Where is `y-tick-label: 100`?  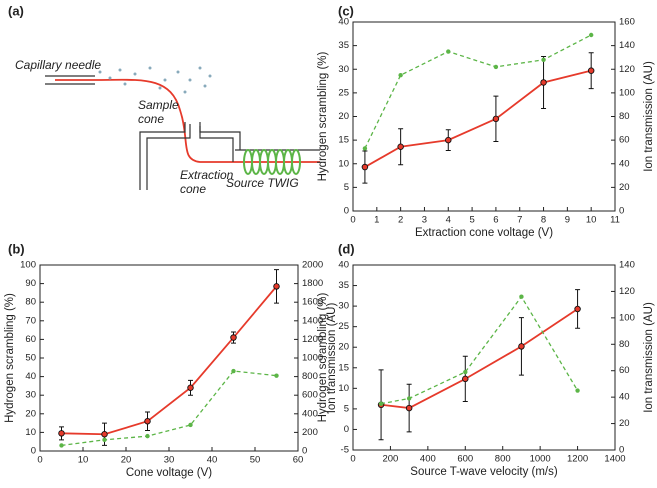 y-tick-label: 100 is located at coordinates (28, 265).